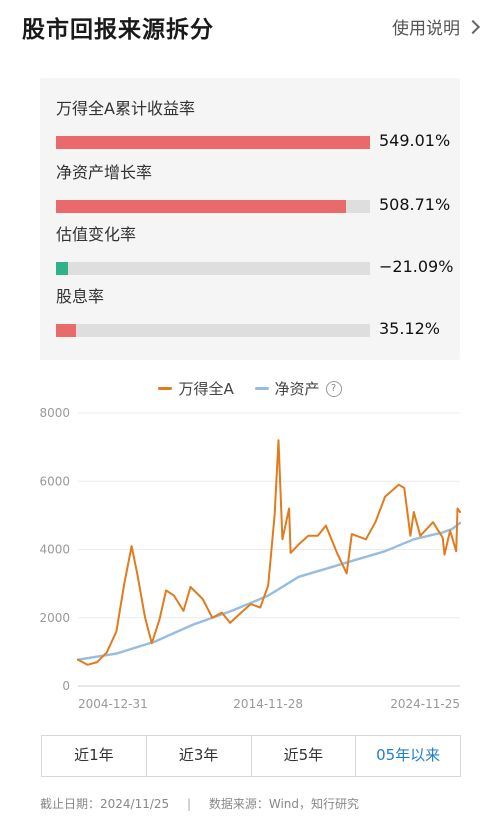 Image resolution: width=500 pixels, height=824 pixels. What do you see at coordinates (250, 387) in the screenshot?
I see `chart-legend: 万得全A 净资产 ?` at bounding box center [250, 387].